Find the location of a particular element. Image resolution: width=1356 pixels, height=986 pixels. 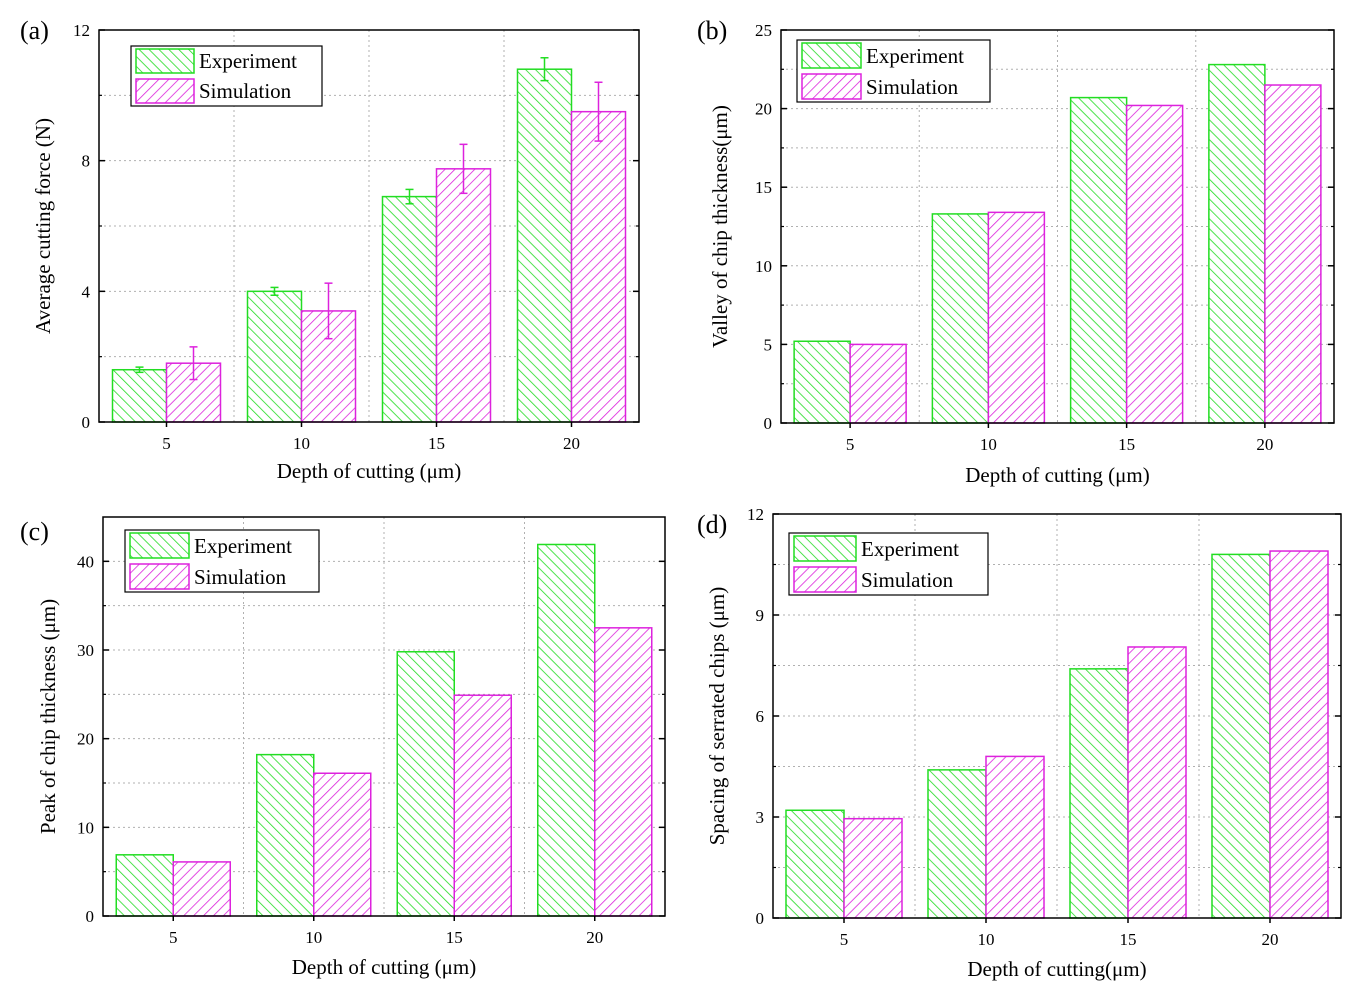

y-tick-label: 4 is located at coordinates (86, 291).